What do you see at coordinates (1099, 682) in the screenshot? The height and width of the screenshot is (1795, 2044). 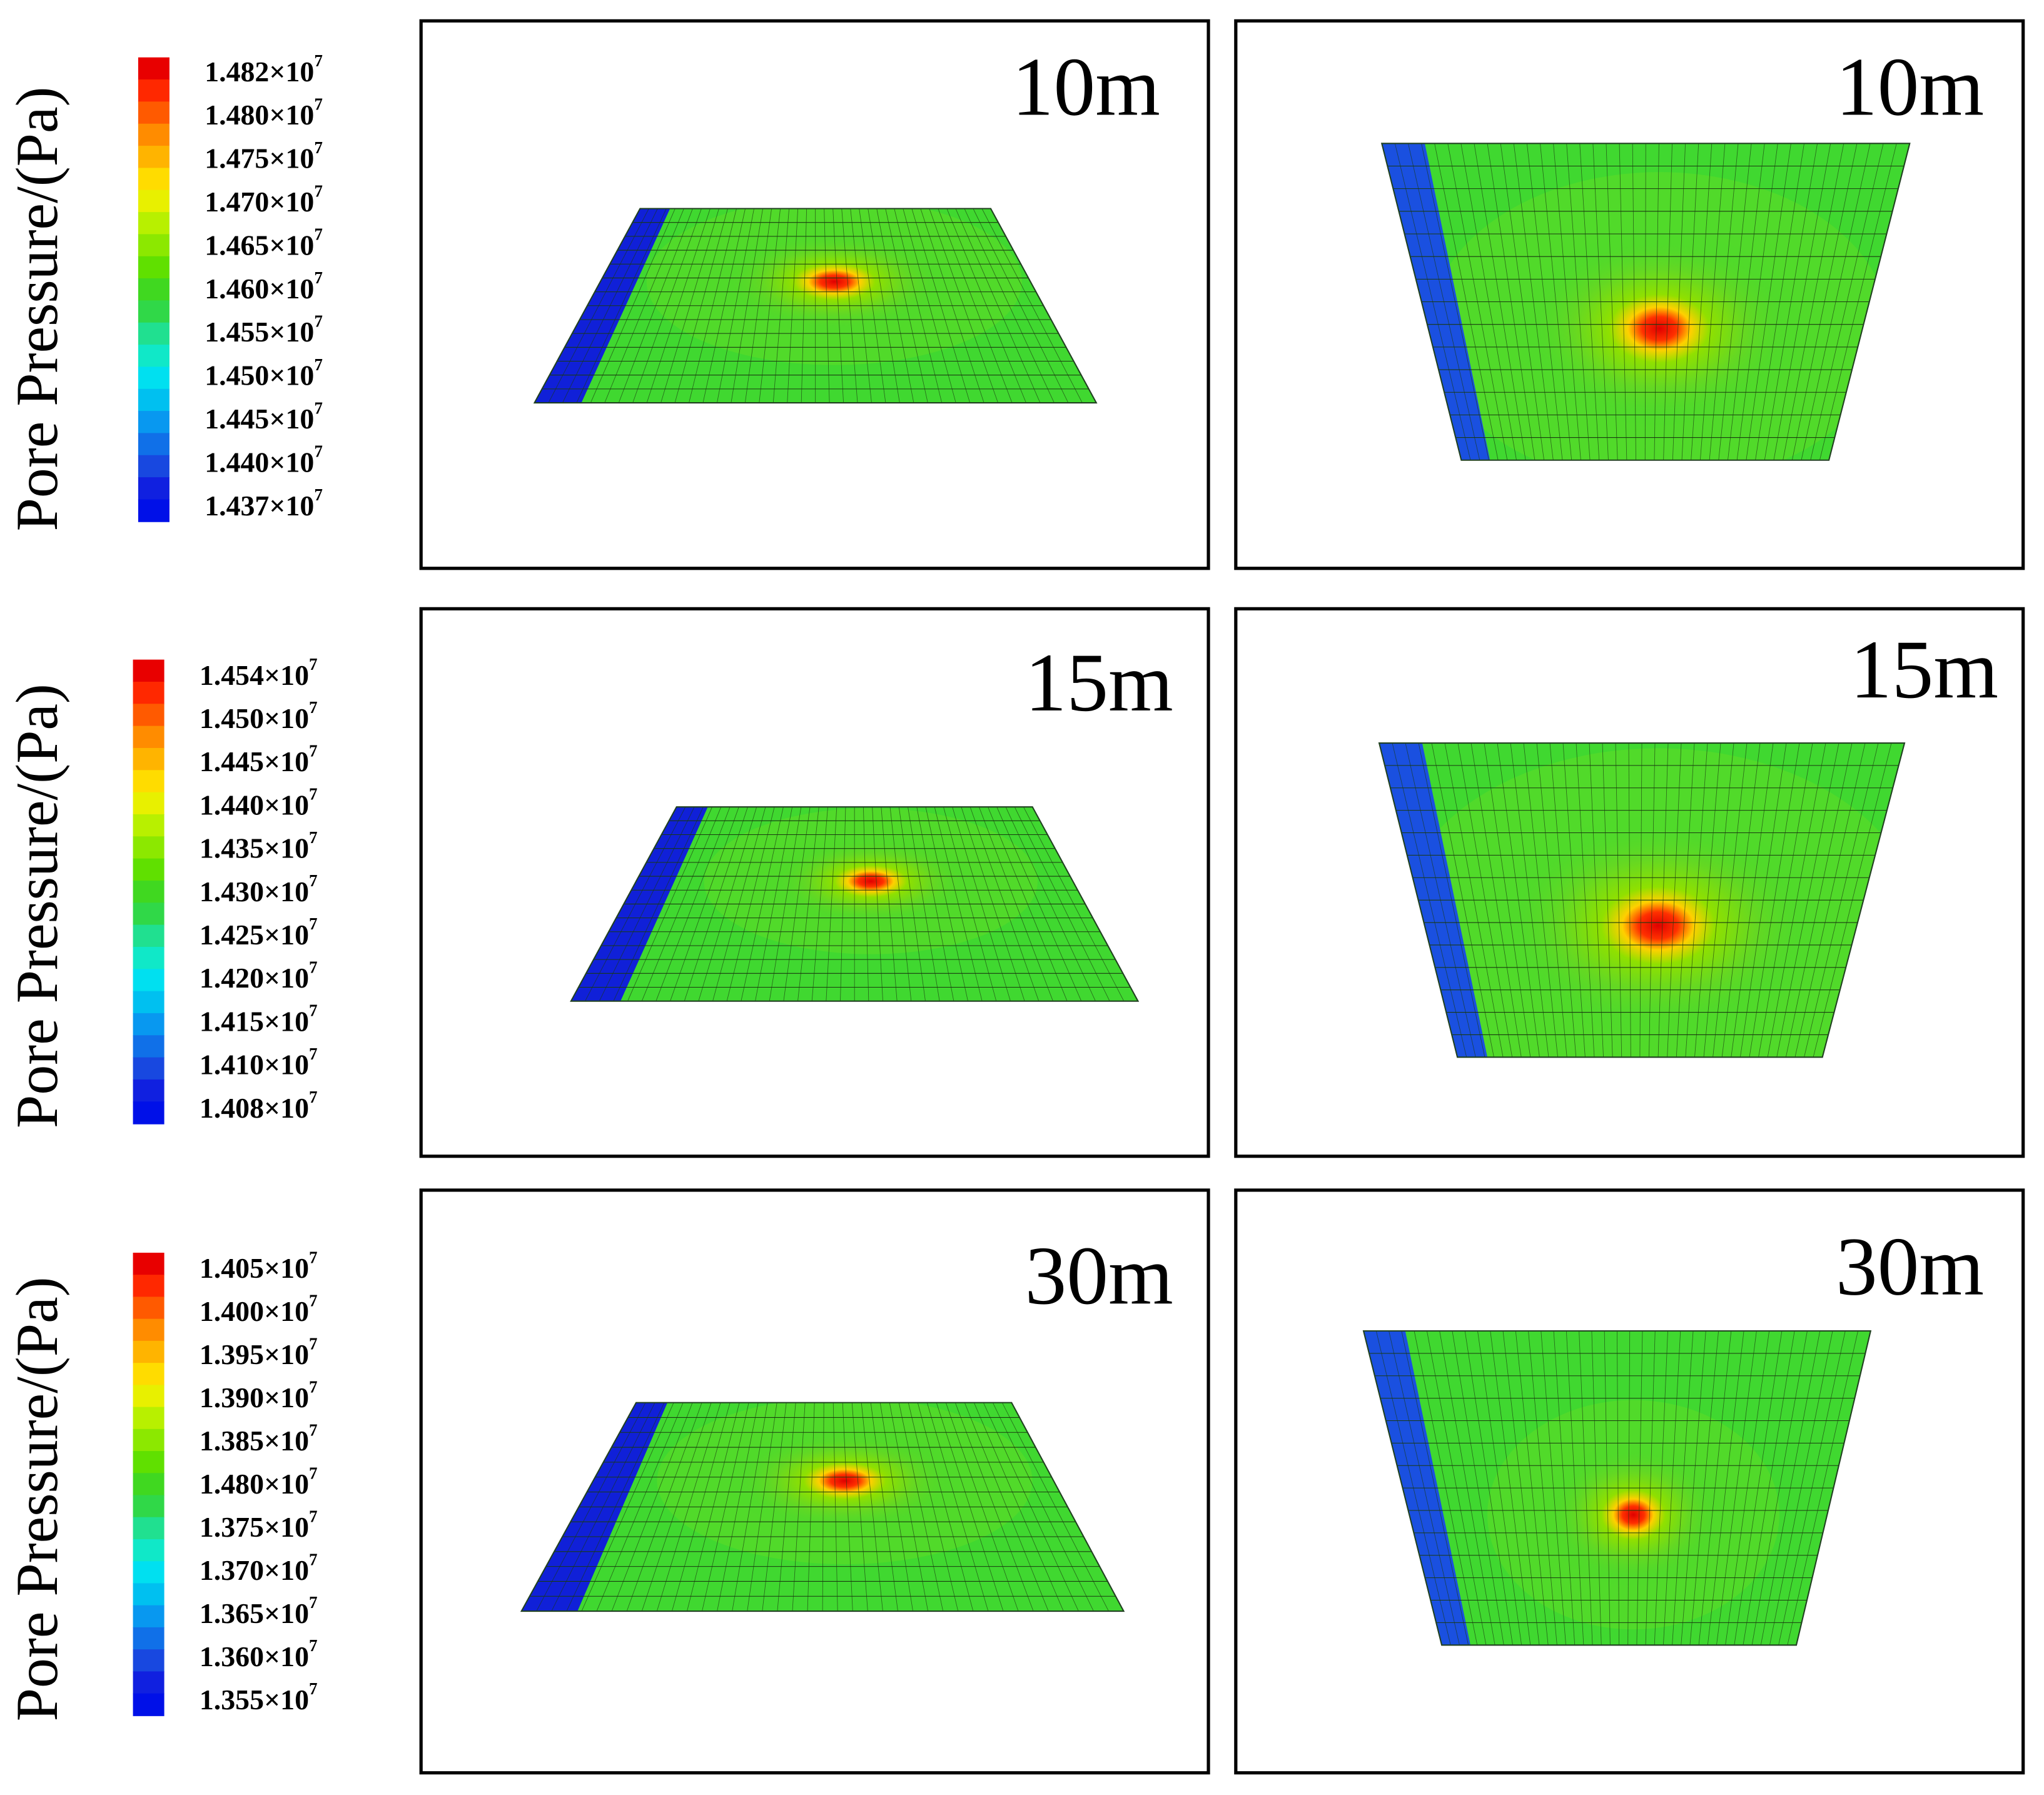 I see `panel-label: 15m` at bounding box center [1099, 682].